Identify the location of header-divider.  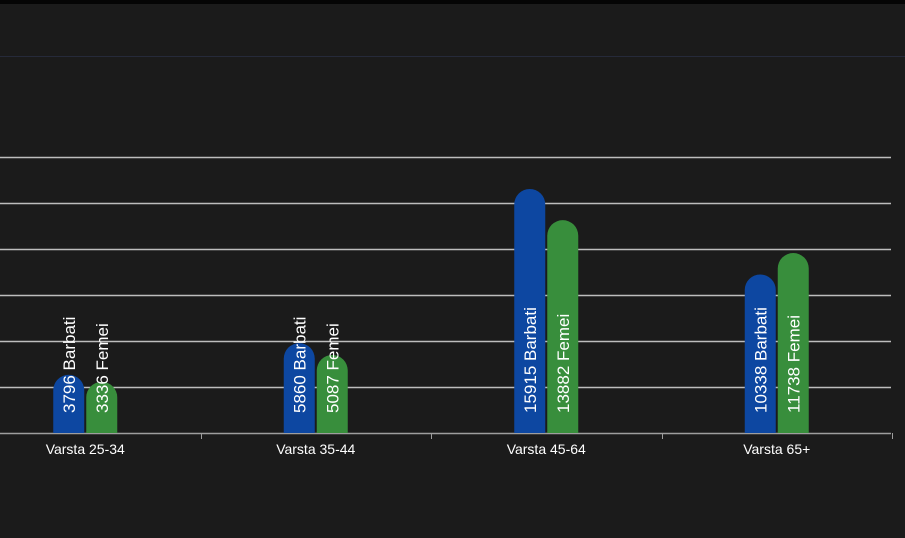
(452, 56).